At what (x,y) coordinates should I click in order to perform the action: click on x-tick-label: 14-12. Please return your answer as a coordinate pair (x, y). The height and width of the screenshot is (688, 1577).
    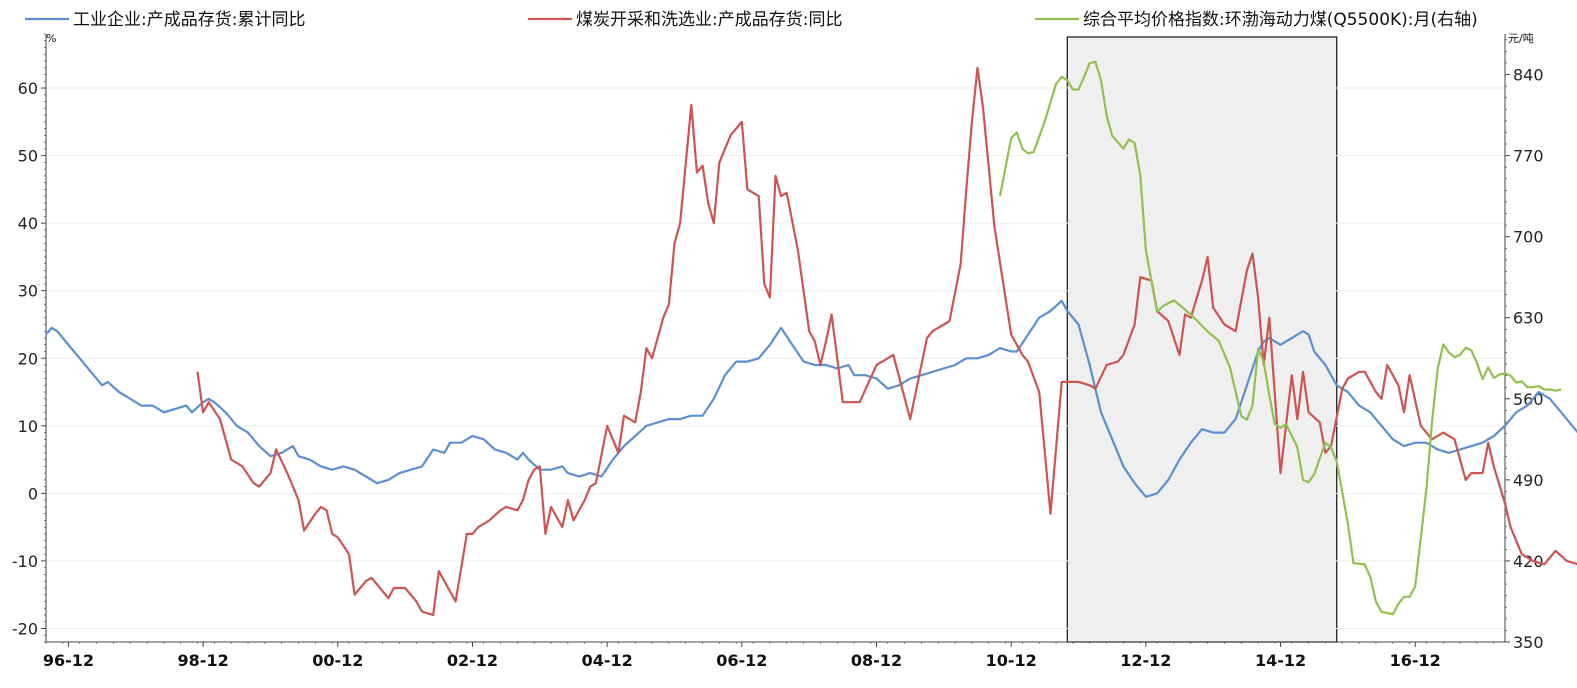
    Looking at the image, I should click on (1280, 660).